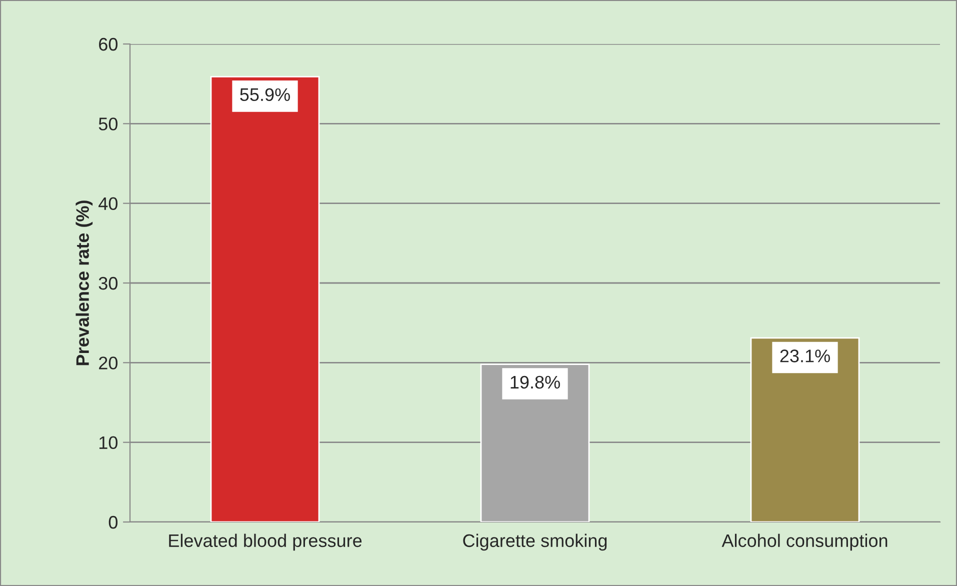 Image resolution: width=957 pixels, height=586 pixels. I want to click on data-label: 19.8%, so click(535, 382).